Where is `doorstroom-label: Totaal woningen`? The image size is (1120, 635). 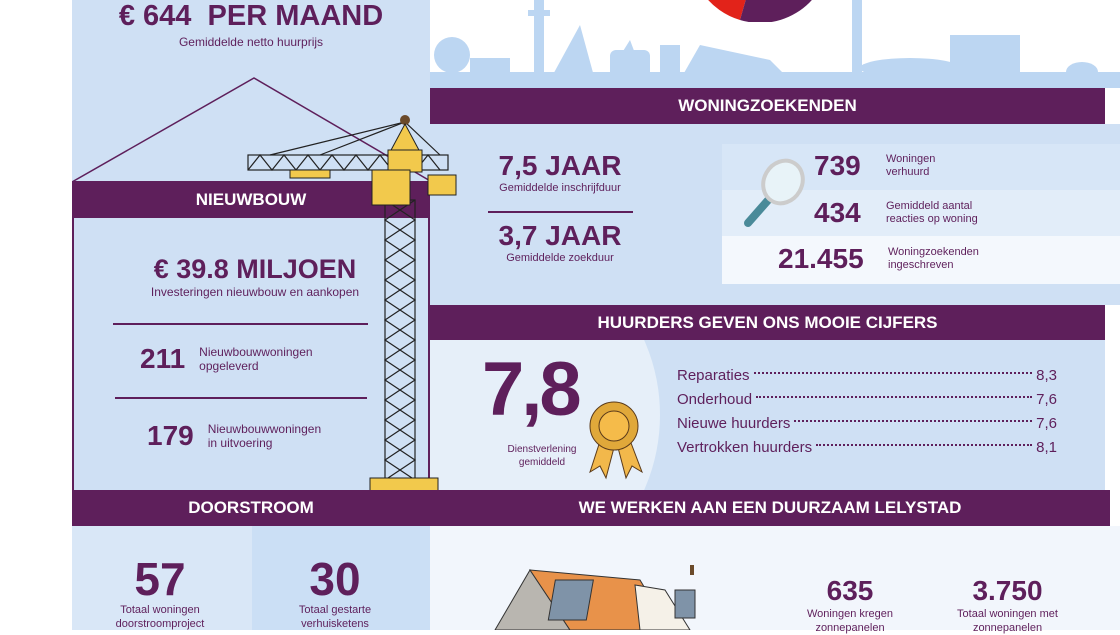 doorstroom-label: Totaal woningen is located at coordinates (160, 610).